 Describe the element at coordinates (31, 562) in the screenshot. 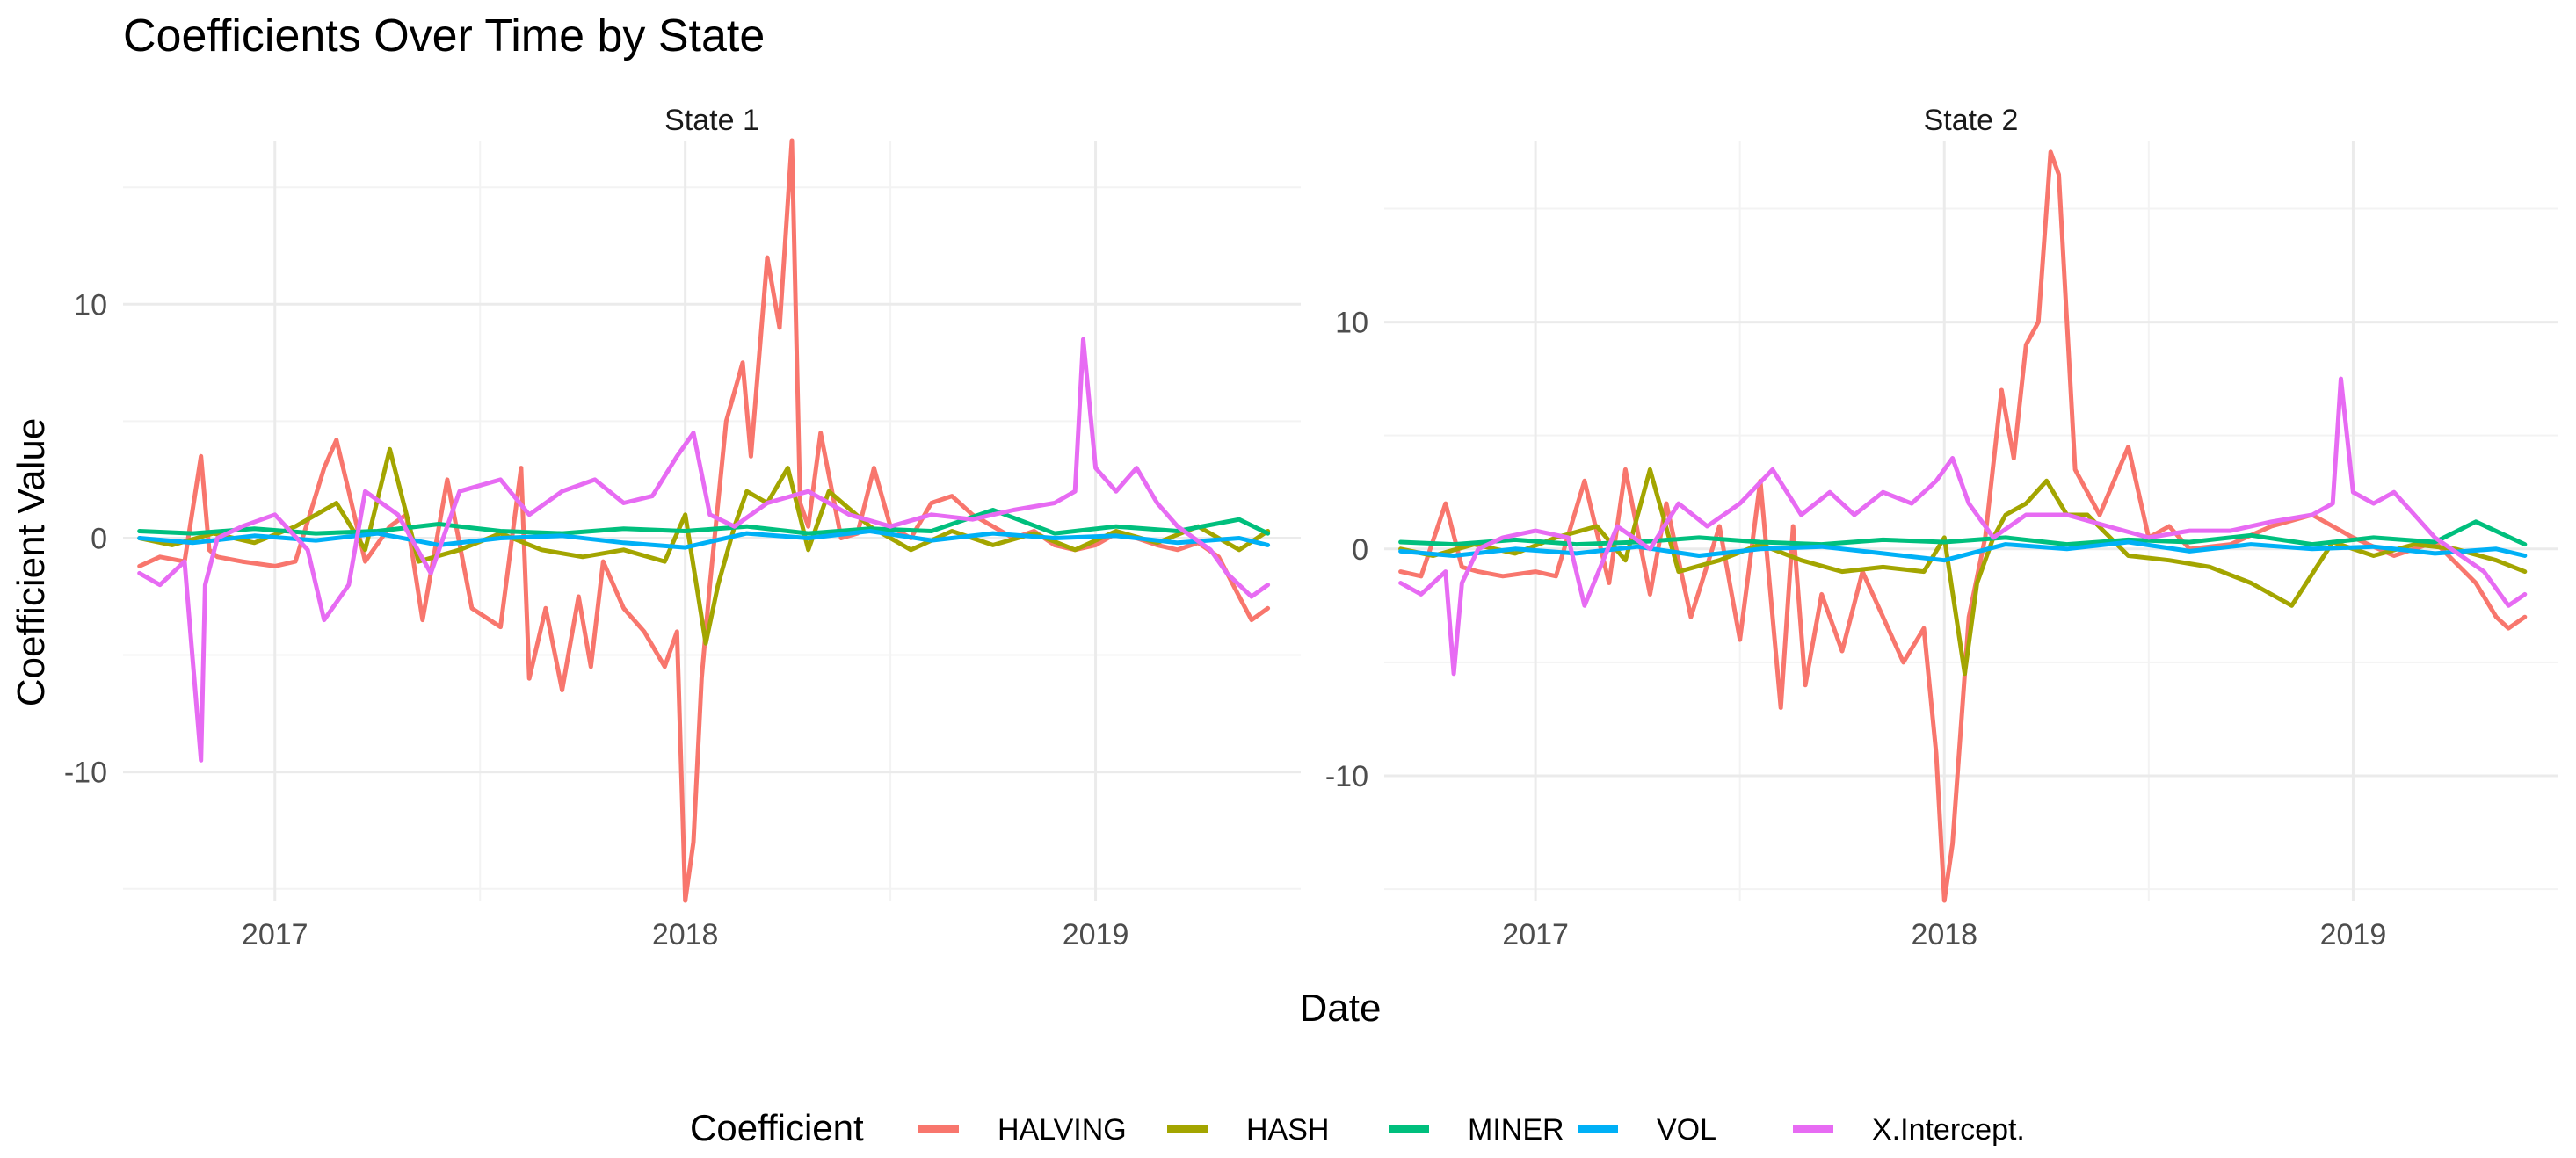

I see `y-axis-title: Coefficient Value` at that location.